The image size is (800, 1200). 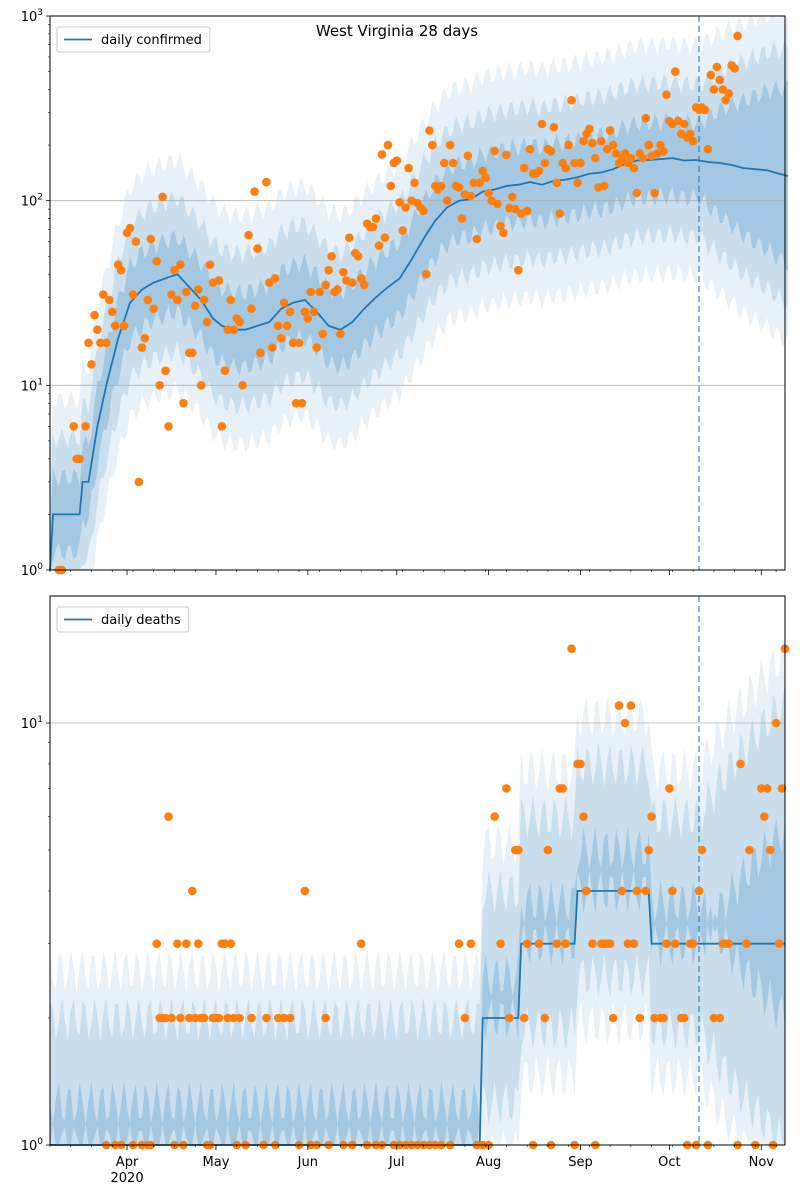 I want to click on legend-box, so click(x=123, y=619).